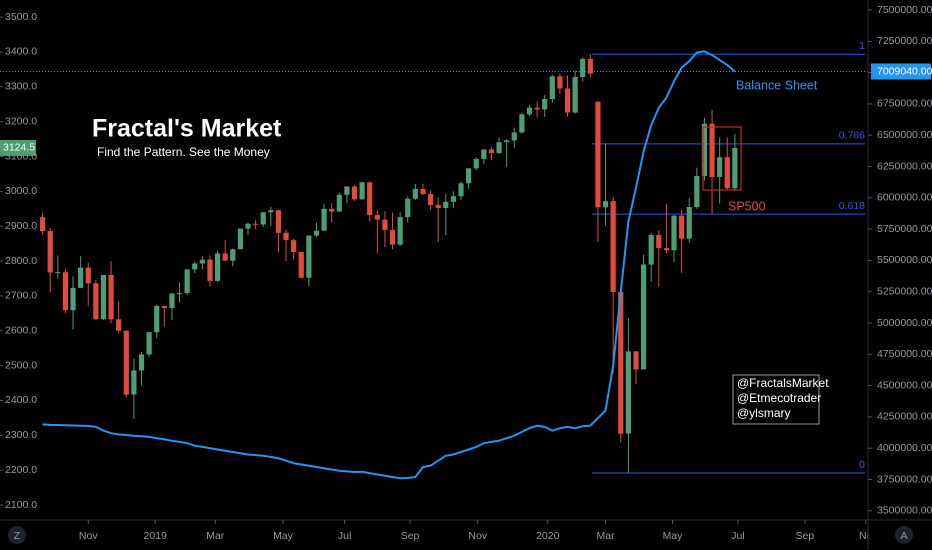 The image size is (932, 550). I want to click on bottom-axis-panel, so click(466, 535).